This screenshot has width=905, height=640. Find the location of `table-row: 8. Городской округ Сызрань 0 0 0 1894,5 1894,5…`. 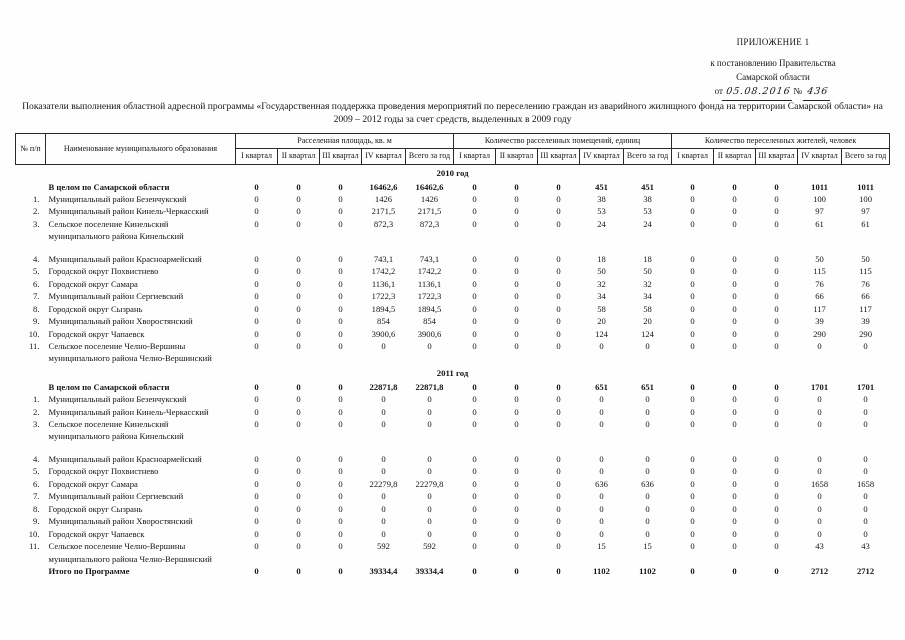

table-row: 8. Городской округ Сызрань 0 0 0 1894,5 1894,5… is located at coordinates (453, 309).